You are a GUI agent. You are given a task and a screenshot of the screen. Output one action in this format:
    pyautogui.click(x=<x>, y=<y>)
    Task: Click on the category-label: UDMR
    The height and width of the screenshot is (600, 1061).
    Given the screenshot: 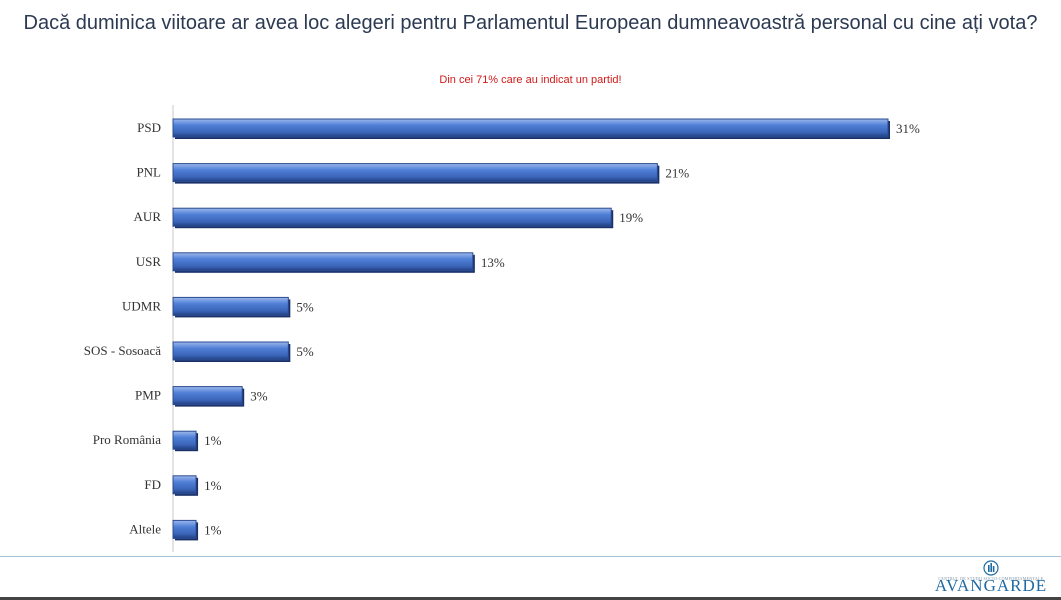 What is the action you would take?
    pyautogui.click(x=141, y=305)
    